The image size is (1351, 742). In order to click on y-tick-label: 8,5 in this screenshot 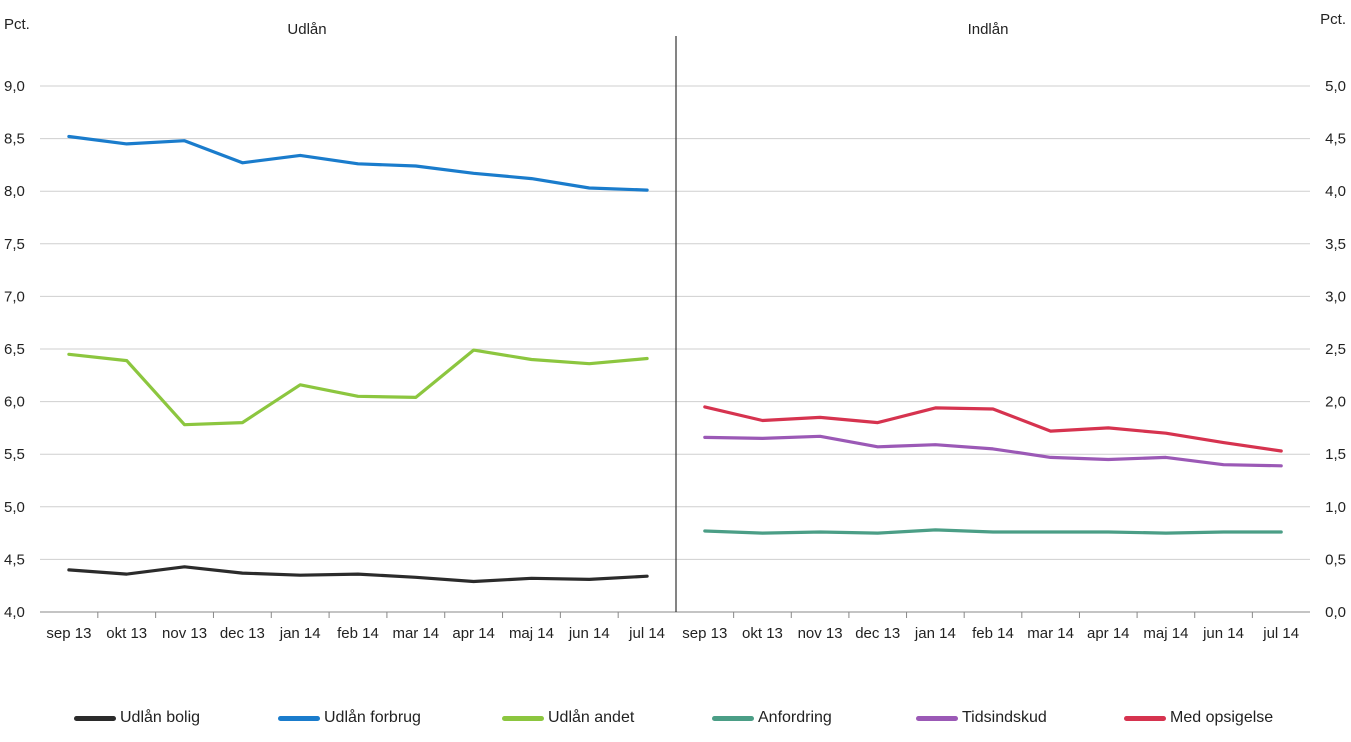, I will do `click(14, 139)`.